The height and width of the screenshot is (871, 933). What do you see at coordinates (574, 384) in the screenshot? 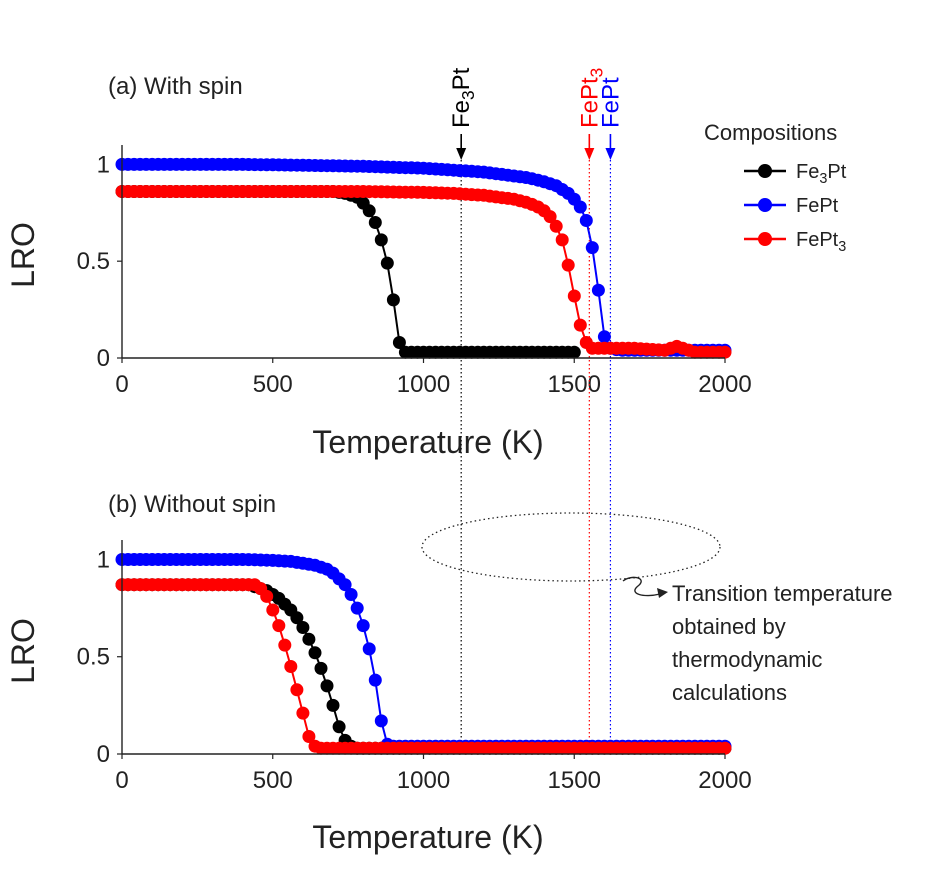
I see `x-tick-label: 1500` at bounding box center [574, 384].